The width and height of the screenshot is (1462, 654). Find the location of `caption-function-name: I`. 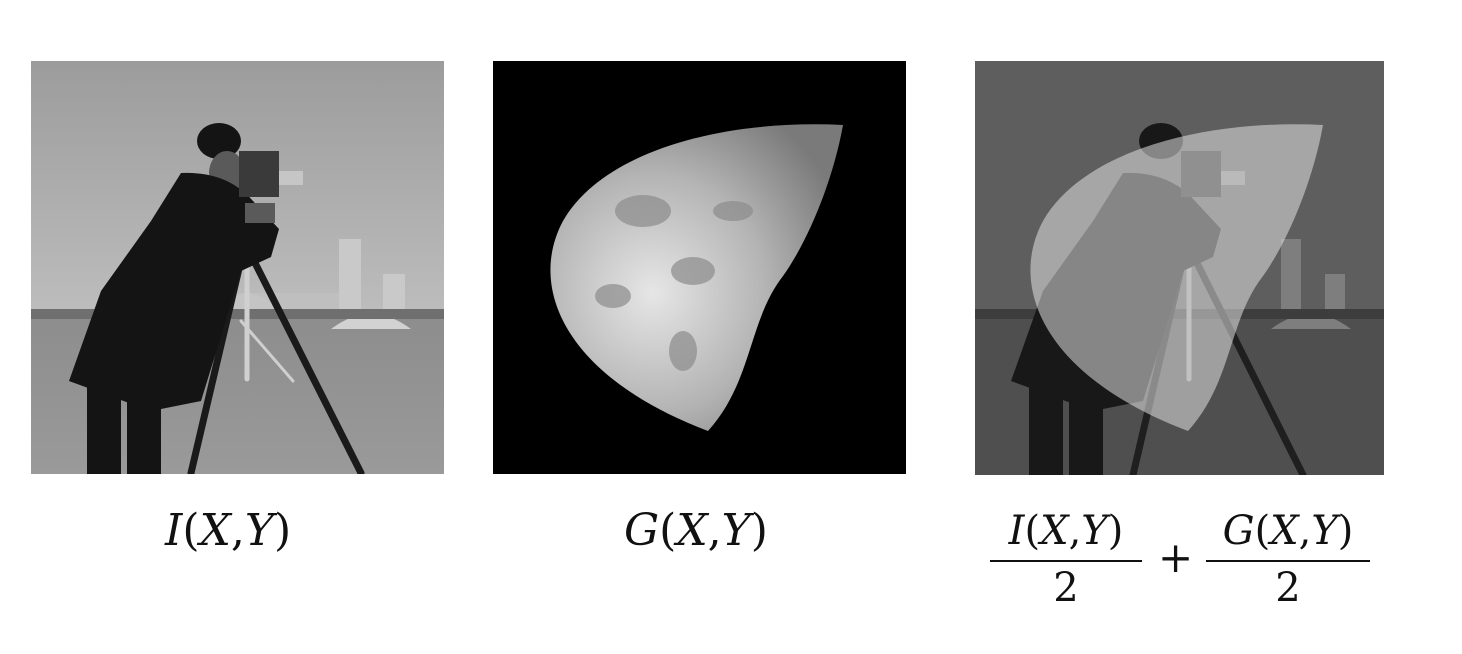

caption-function-name: I is located at coordinates (174, 530).